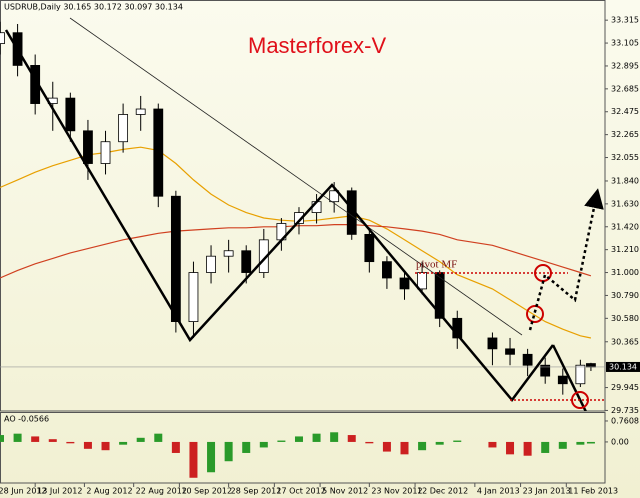  What do you see at coordinates (625, 272) in the screenshot?
I see `y-tick-label: 31.000` at bounding box center [625, 272].